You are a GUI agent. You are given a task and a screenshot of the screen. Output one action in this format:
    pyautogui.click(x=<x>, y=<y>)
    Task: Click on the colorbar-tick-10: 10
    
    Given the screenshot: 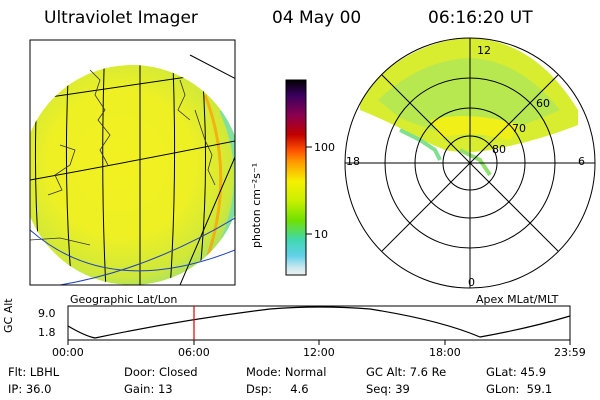 What is the action you would take?
    pyautogui.click(x=321, y=234)
    